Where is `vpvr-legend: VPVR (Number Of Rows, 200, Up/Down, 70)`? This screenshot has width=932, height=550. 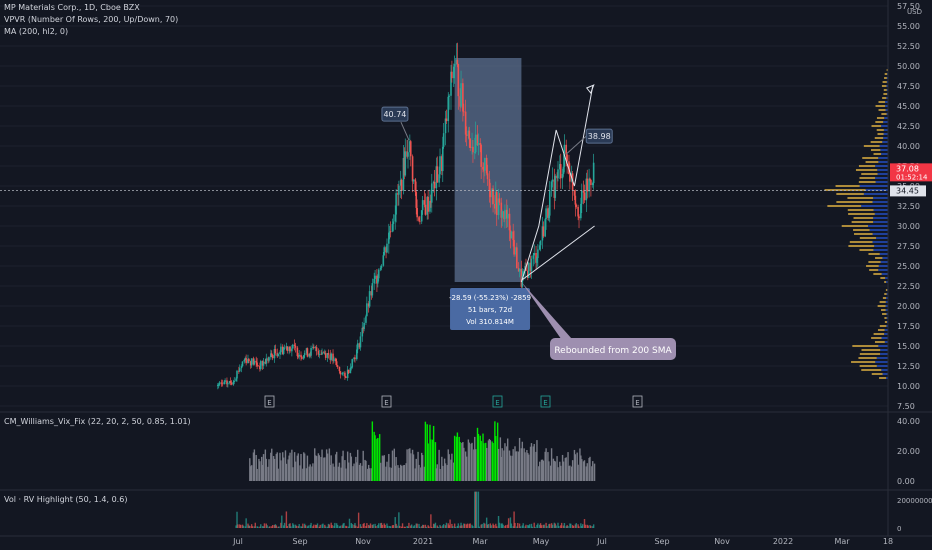 vpvr-legend: VPVR (Number Of Rows, 200, Up/Down, 70) is located at coordinates (91, 19).